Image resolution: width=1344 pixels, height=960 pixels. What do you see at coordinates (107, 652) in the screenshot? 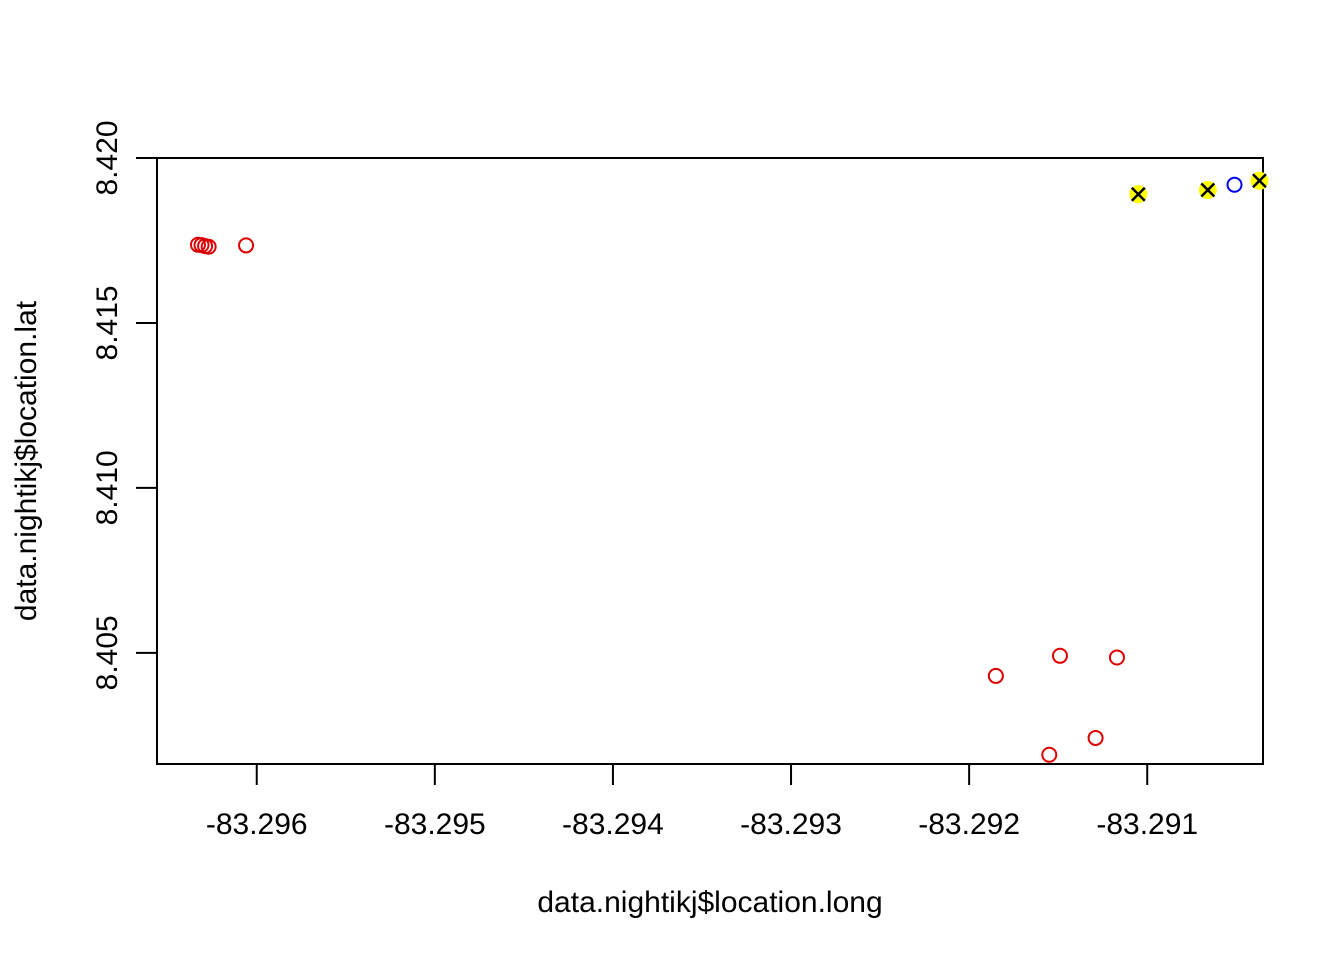
I see `y-tick-label: 8.405` at bounding box center [107, 652].